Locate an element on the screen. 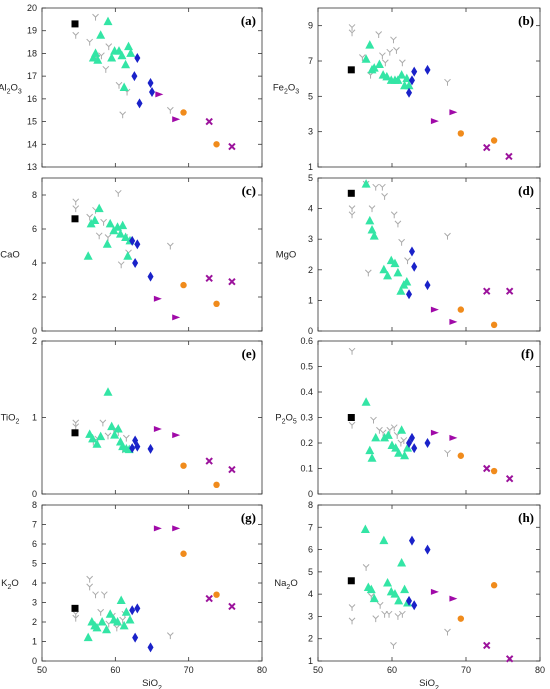 This screenshot has width=550, height=689. panel-label: (d) is located at coordinates (526, 190).